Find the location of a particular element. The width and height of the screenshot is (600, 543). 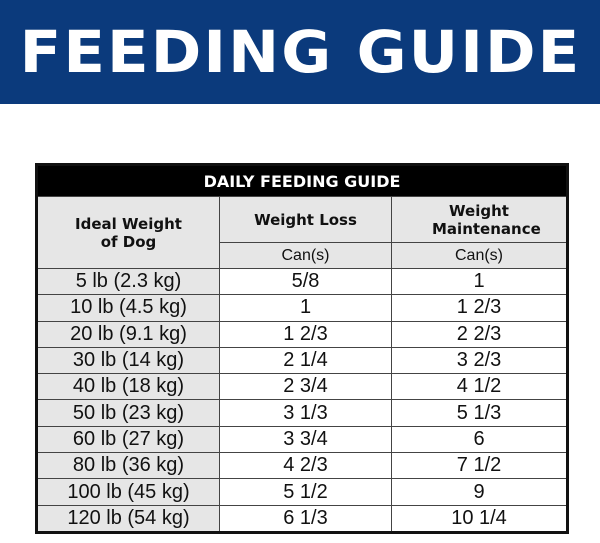

weight-maintenance-cell: 2 2/3 is located at coordinates (479, 334).